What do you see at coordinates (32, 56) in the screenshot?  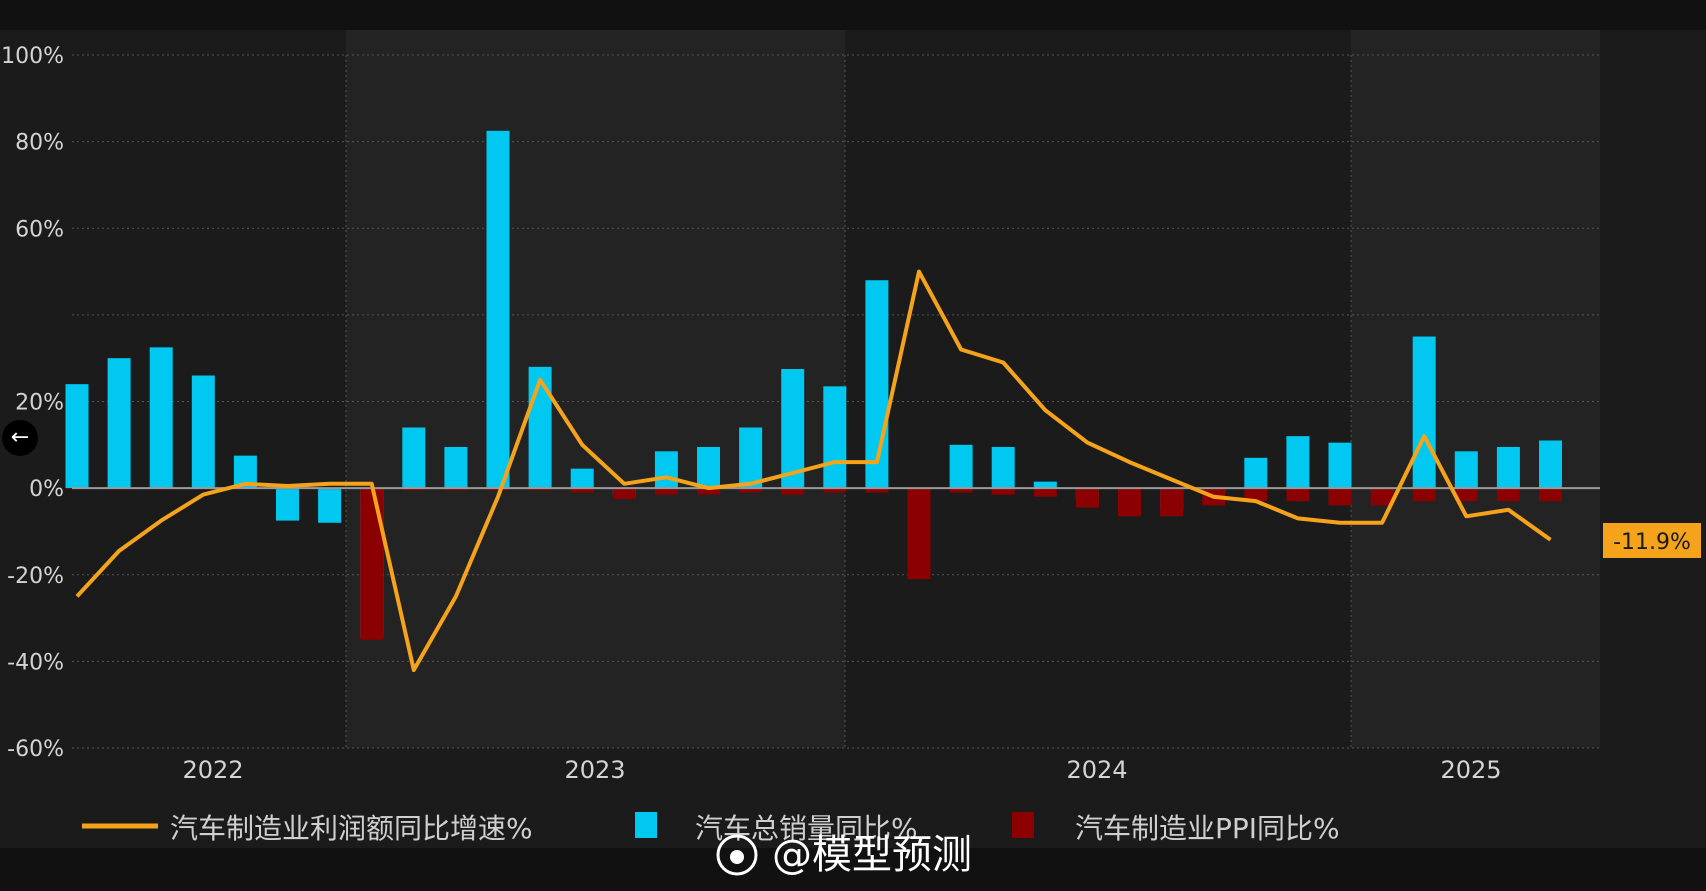 I see `y-tick-label: 100%` at bounding box center [32, 56].